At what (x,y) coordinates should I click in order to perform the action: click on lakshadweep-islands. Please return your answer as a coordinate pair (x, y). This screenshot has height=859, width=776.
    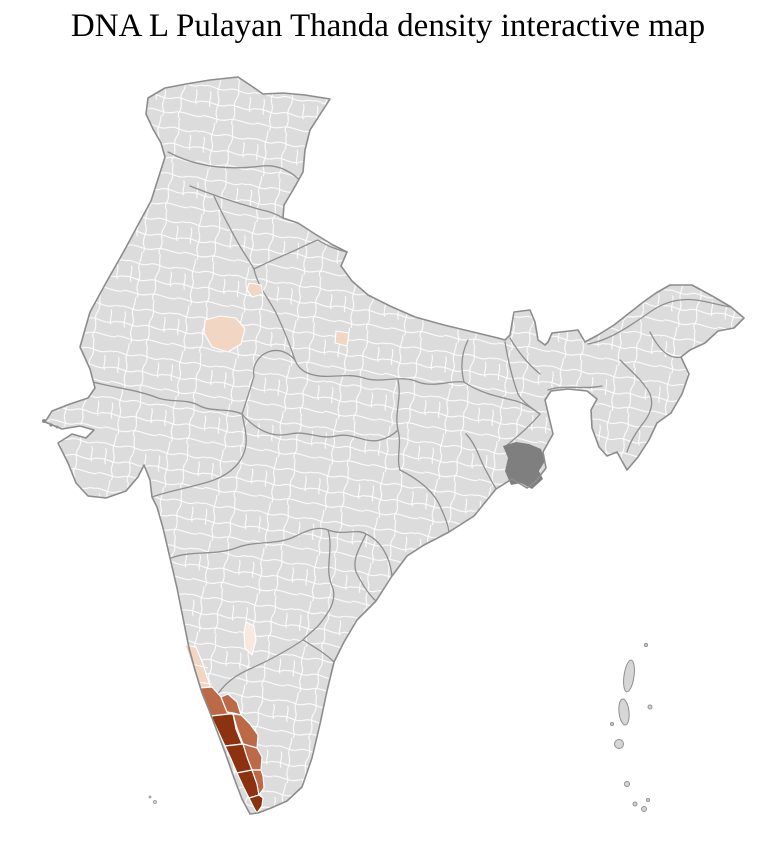
    Looking at the image, I should click on (152, 799).